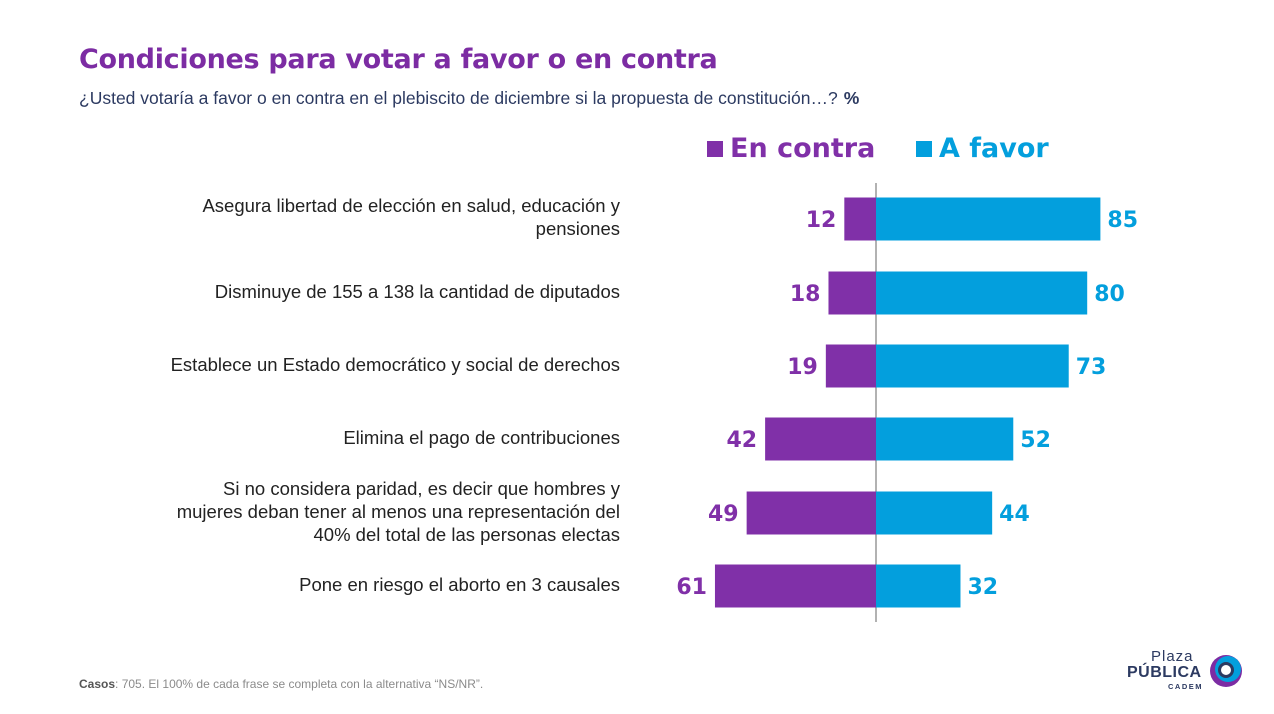 This screenshot has height=714, width=1274. What do you see at coordinates (851, 98) in the screenshot?
I see `subtitle-unit: %` at bounding box center [851, 98].